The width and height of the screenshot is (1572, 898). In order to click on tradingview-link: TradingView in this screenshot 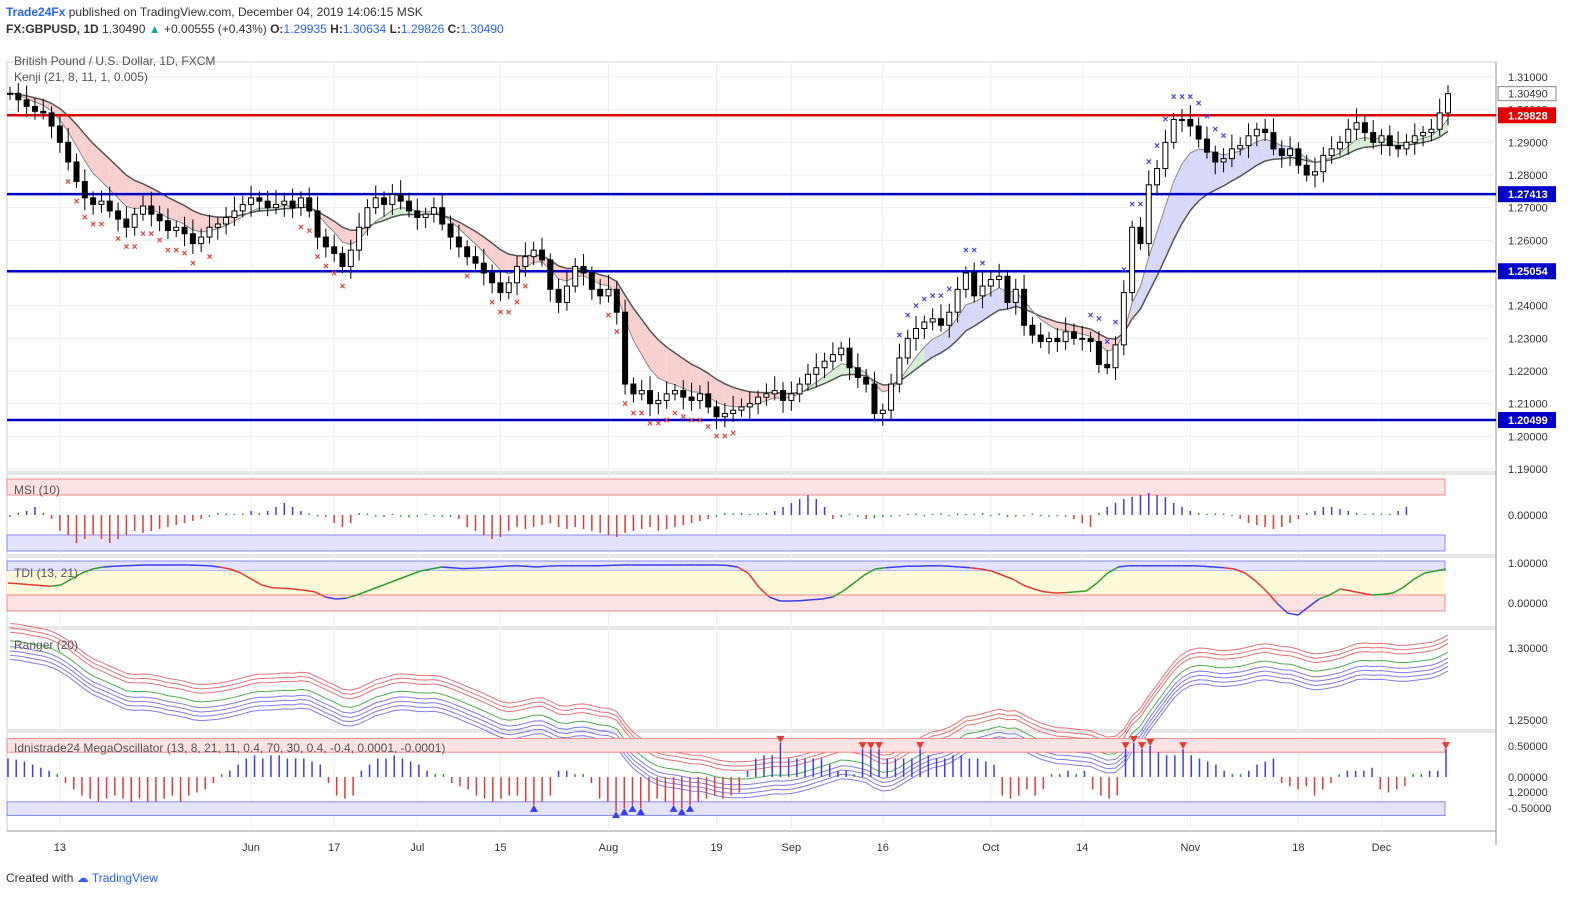, I will do `click(124, 878)`.